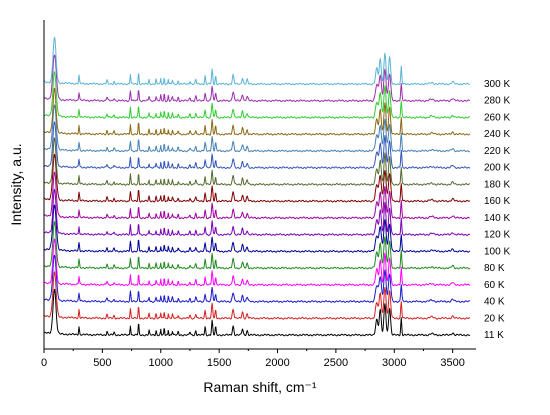  What do you see at coordinates (497, 235) in the screenshot?
I see `spectrum-label: 120 K` at bounding box center [497, 235].